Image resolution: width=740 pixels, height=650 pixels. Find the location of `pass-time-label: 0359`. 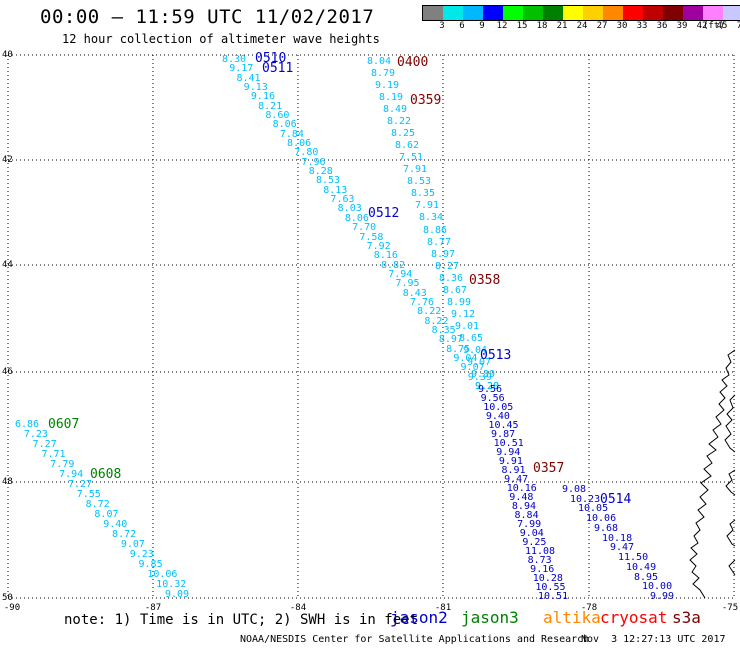

pass-time-label: 0359 is located at coordinates (426, 100).